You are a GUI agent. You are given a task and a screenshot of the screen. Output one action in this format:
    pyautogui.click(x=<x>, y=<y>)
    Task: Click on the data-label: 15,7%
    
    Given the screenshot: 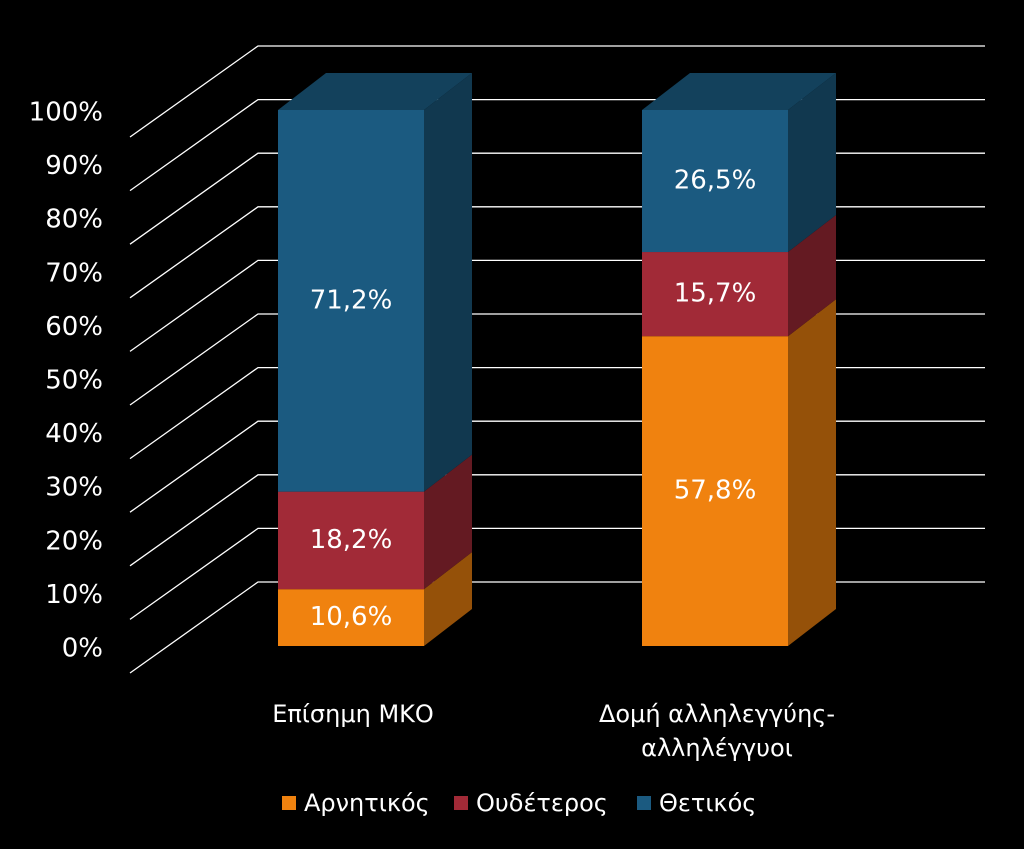 What is the action you would take?
    pyautogui.click(x=715, y=294)
    